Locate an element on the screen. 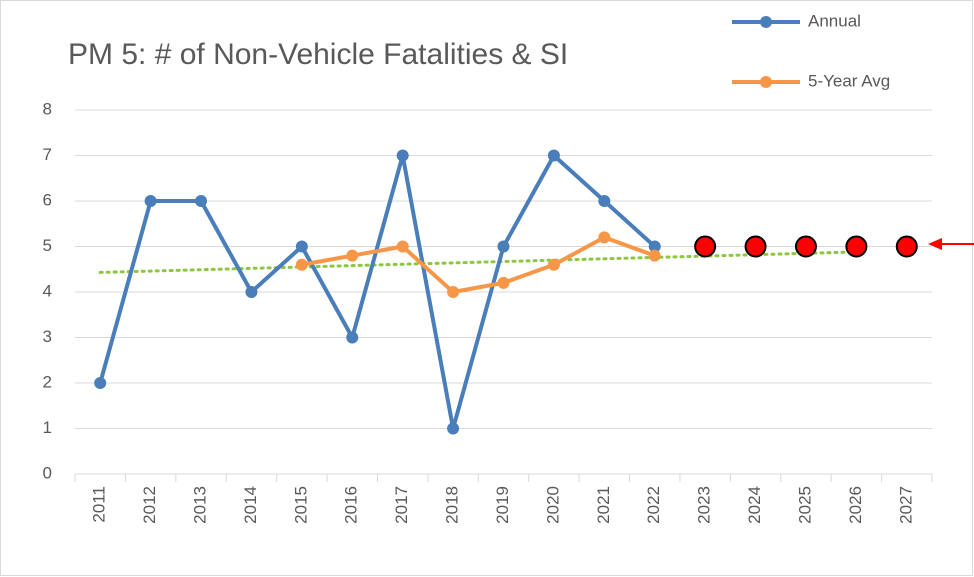  x-tick-label: 2017 is located at coordinates (401, 505).